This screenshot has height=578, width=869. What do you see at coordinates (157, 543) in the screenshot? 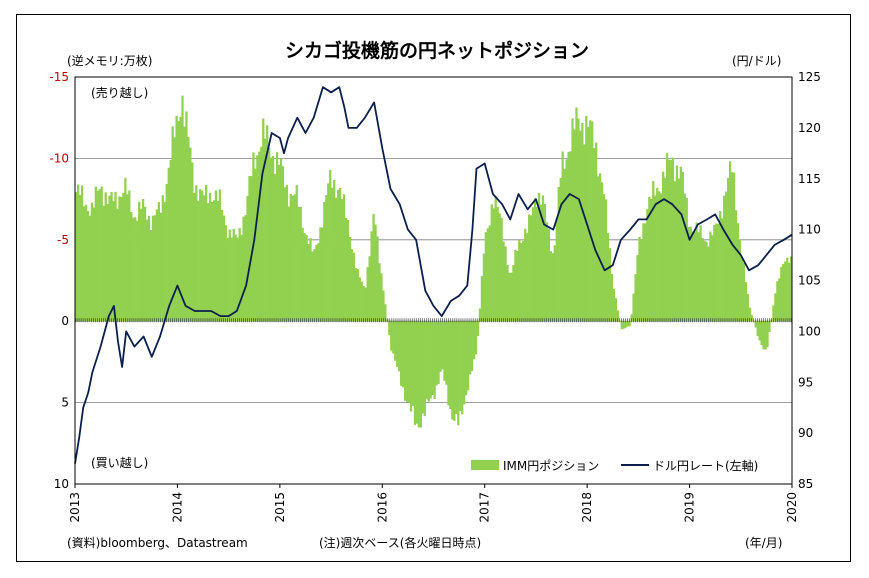
I see `source-note: (資料)bloomberg、Datastream` at bounding box center [157, 543].